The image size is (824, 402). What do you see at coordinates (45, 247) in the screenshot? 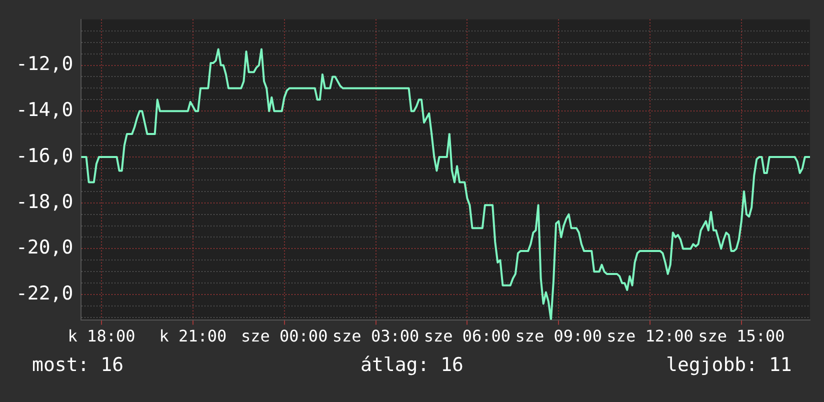
I see `y-tick-label: -20,0` at bounding box center [45, 247].